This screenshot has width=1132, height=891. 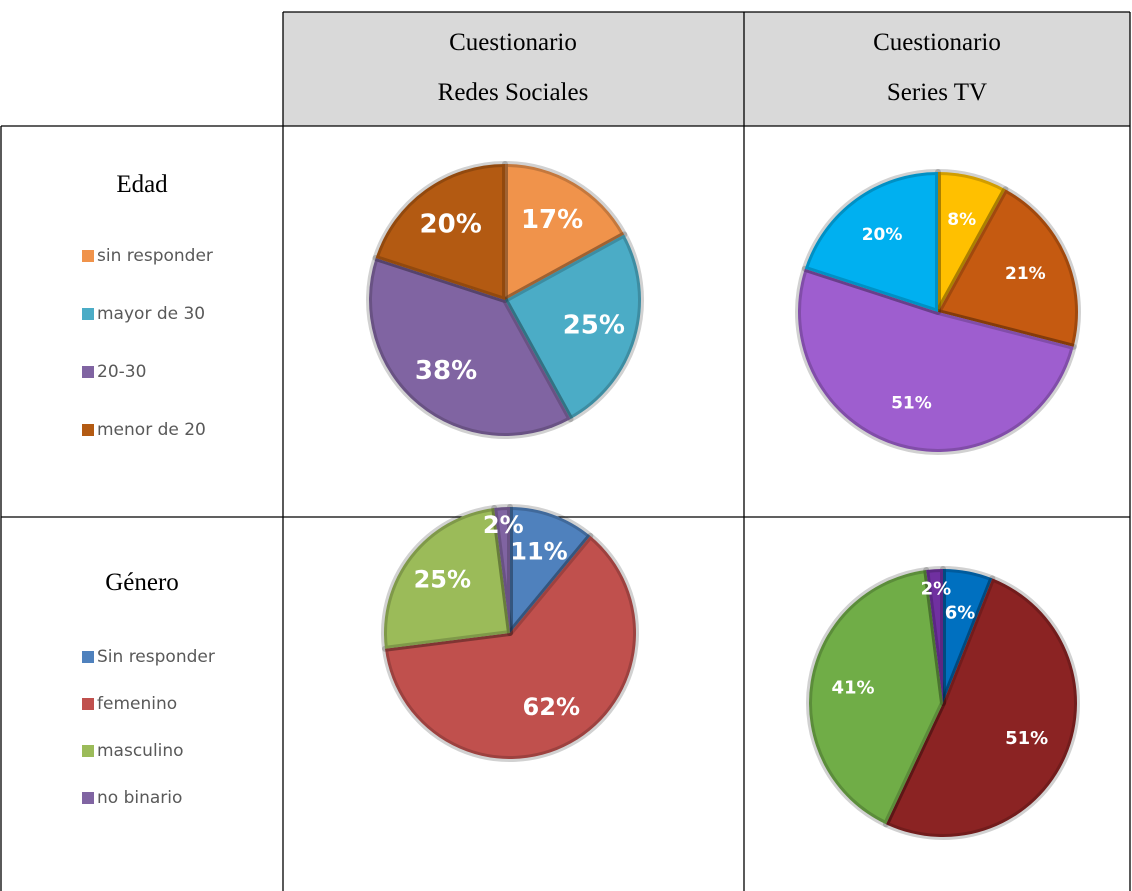 What do you see at coordinates (142, 582) in the screenshot?
I see `row-label: Género` at bounding box center [142, 582].